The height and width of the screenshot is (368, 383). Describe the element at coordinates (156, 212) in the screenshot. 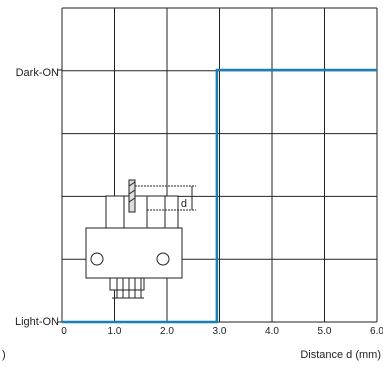

I see `sensor-right-arm` at that location.